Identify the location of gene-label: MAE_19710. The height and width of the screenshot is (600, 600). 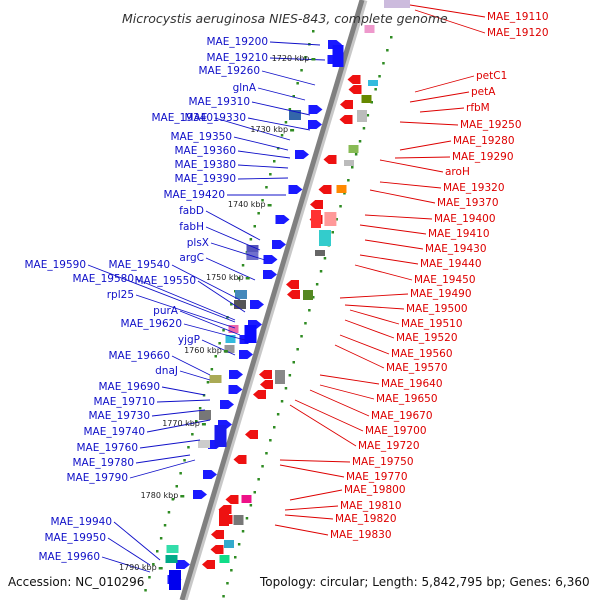
(124, 402).